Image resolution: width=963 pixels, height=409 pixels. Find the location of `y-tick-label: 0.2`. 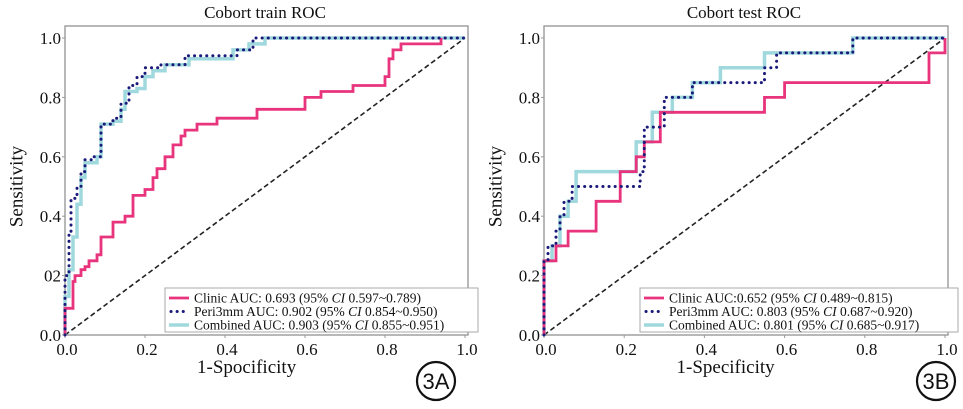

y-tick-label: 0.2 is located at coordinates (529, 276).